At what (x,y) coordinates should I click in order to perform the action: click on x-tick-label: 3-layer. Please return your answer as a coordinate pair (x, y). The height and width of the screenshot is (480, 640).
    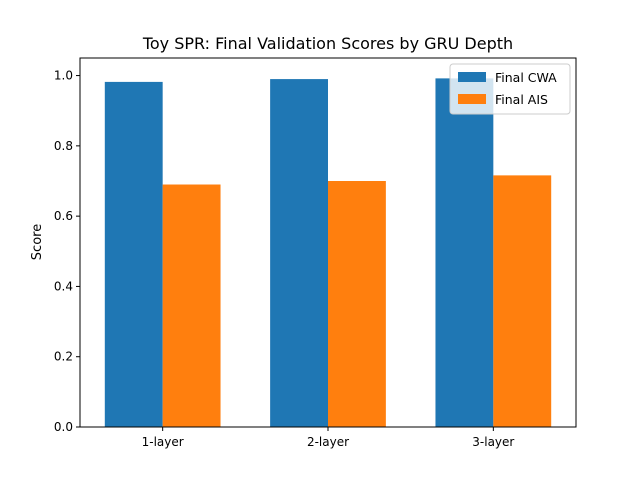
    Looking at the image, I should click on (493, 442).